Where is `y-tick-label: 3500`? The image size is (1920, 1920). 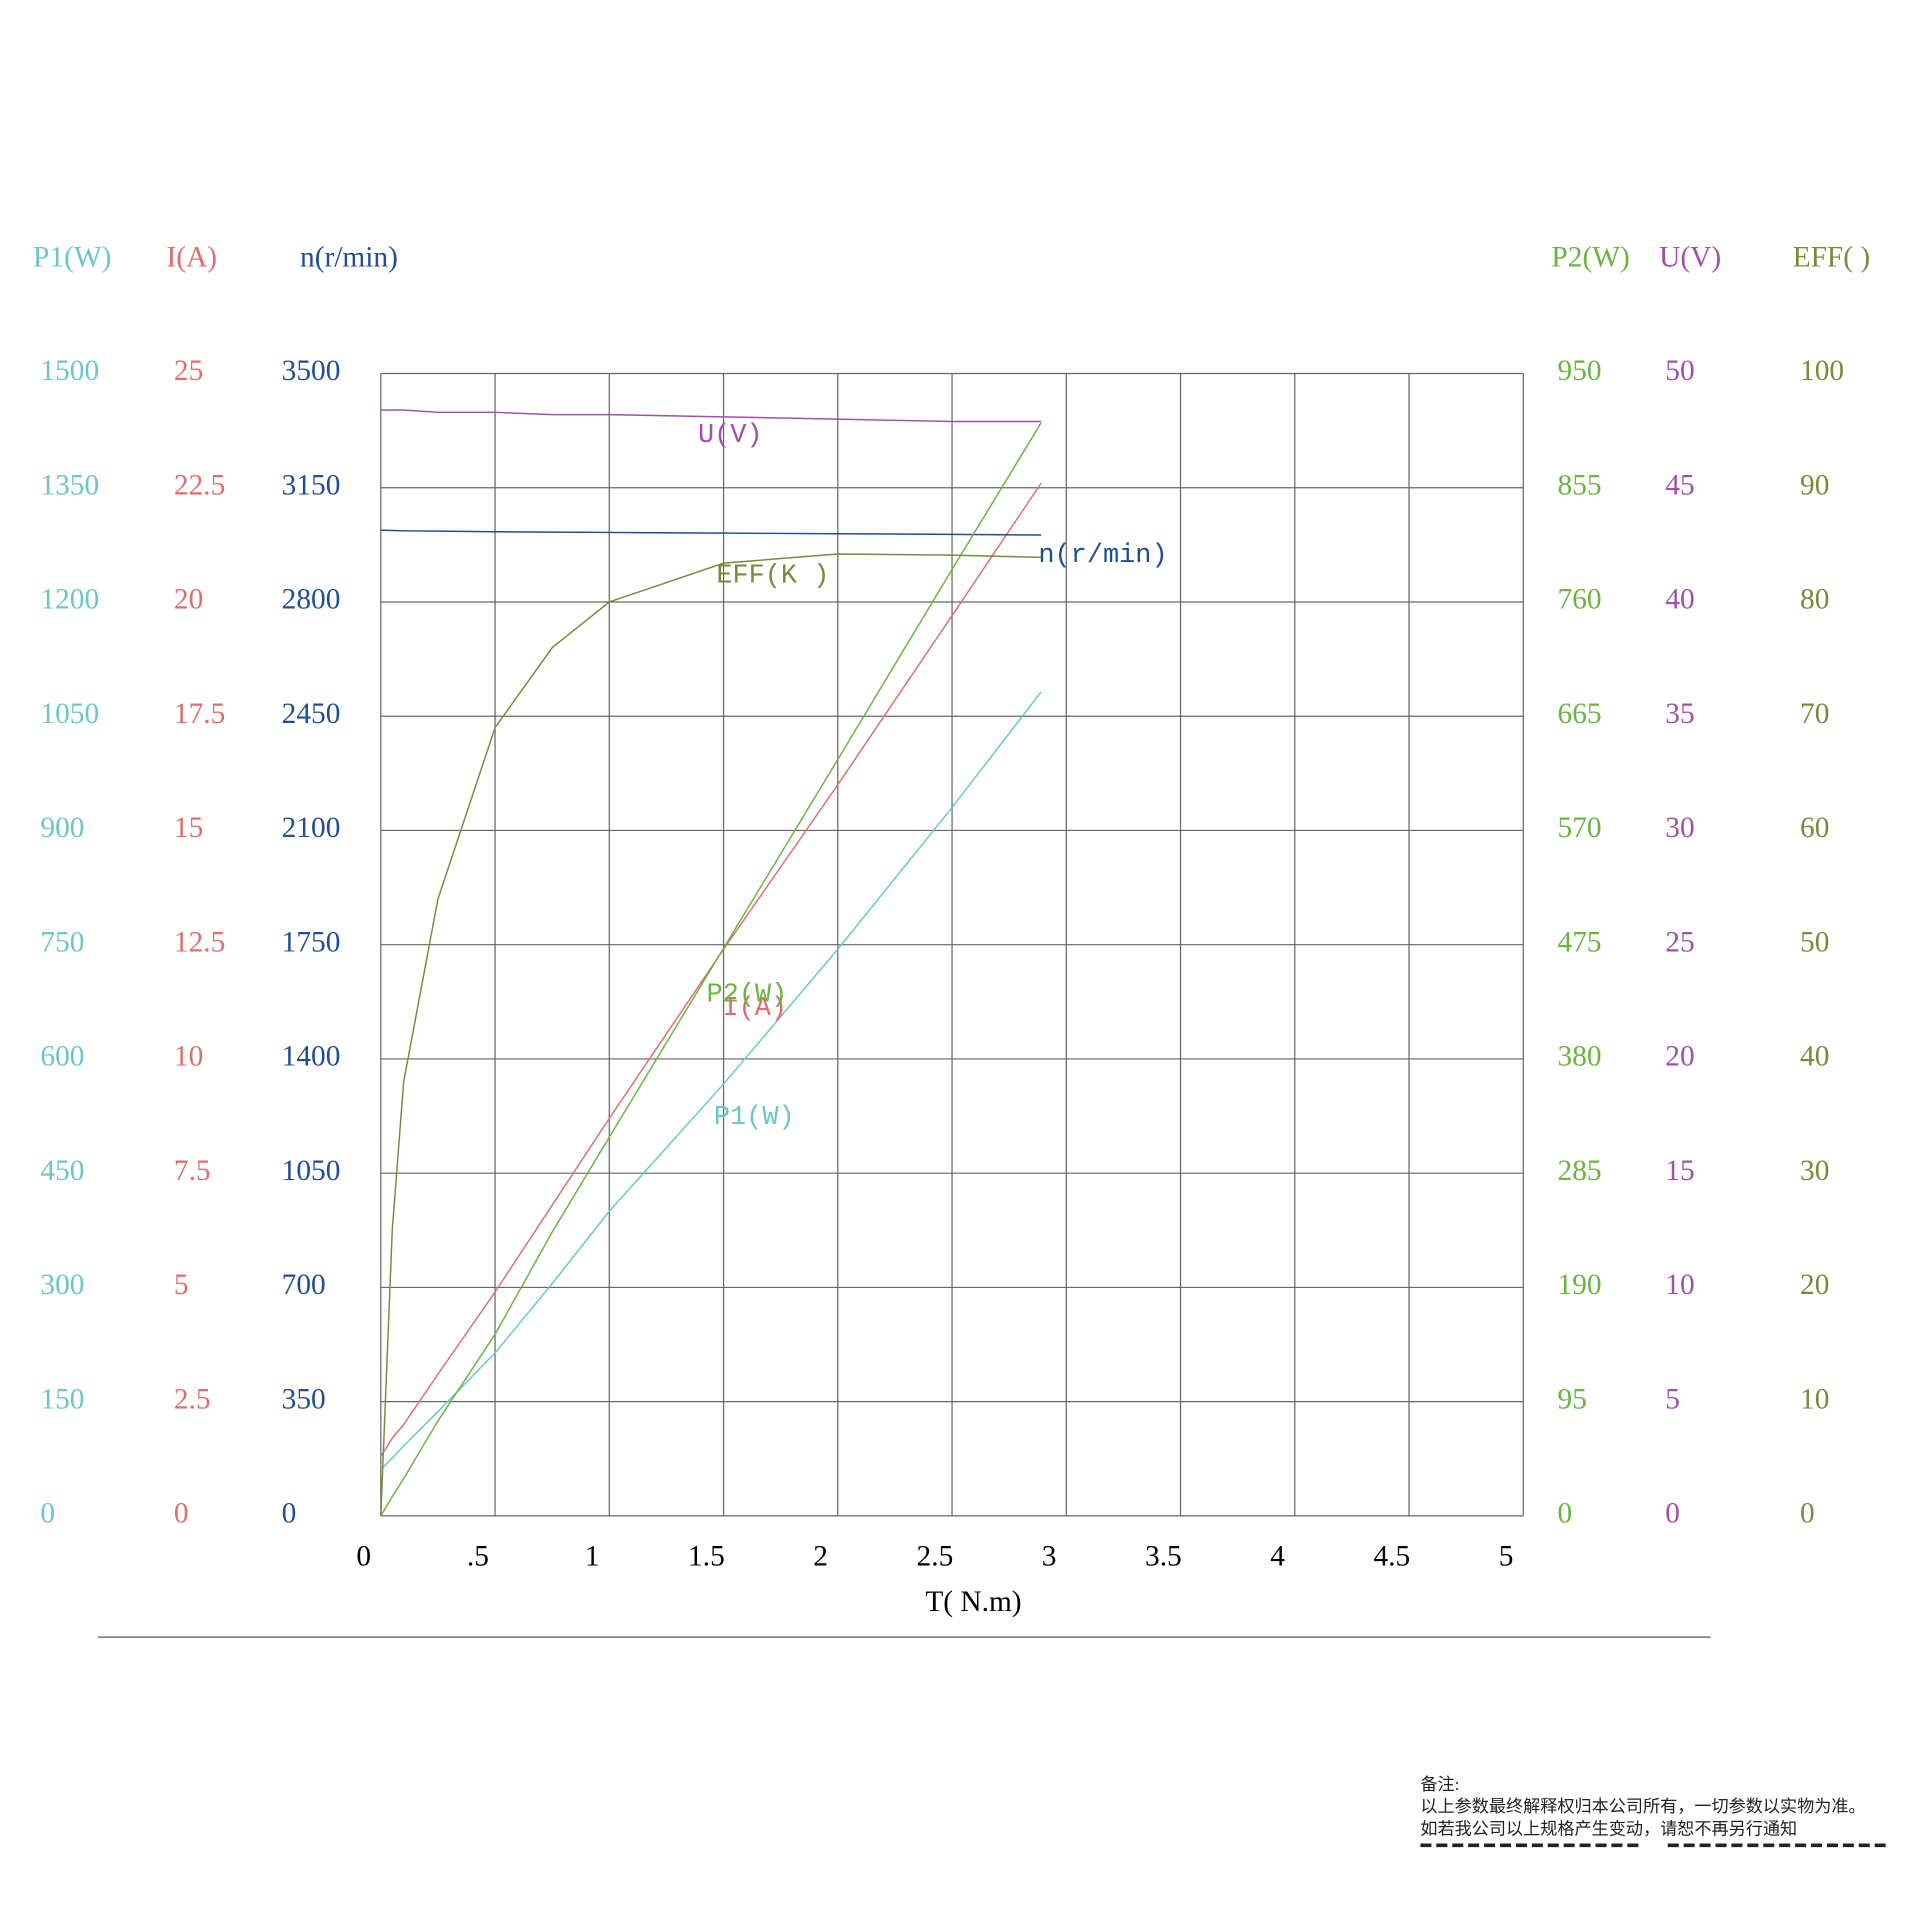
y-tick-label: 3500 is located at coordinates (311, 371).